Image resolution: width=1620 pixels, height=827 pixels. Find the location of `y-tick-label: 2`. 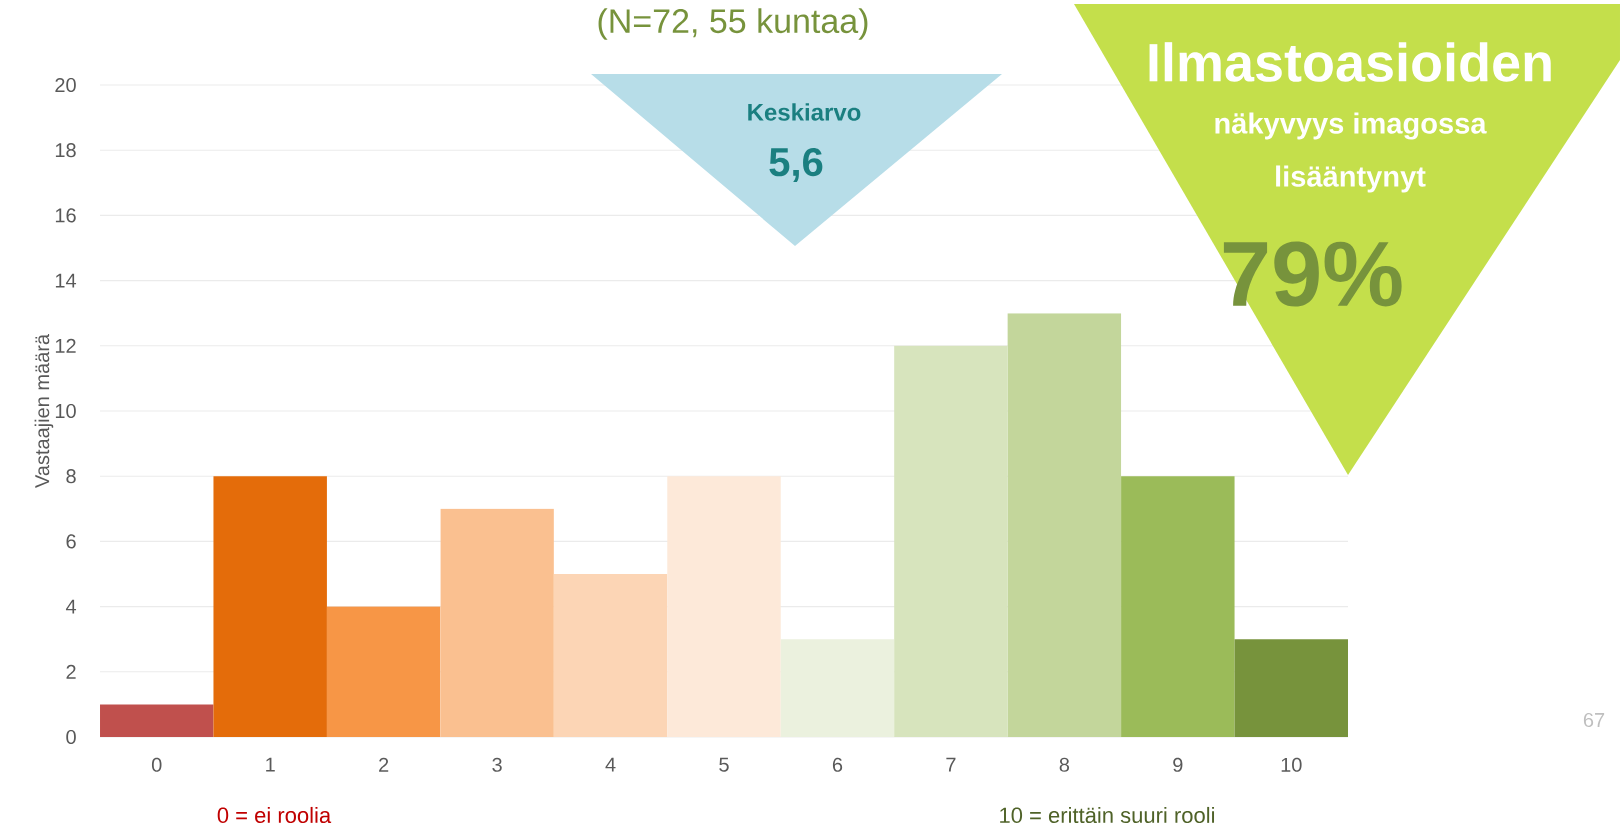

y-tick-label: 2 is located at coordinates (71, 671).